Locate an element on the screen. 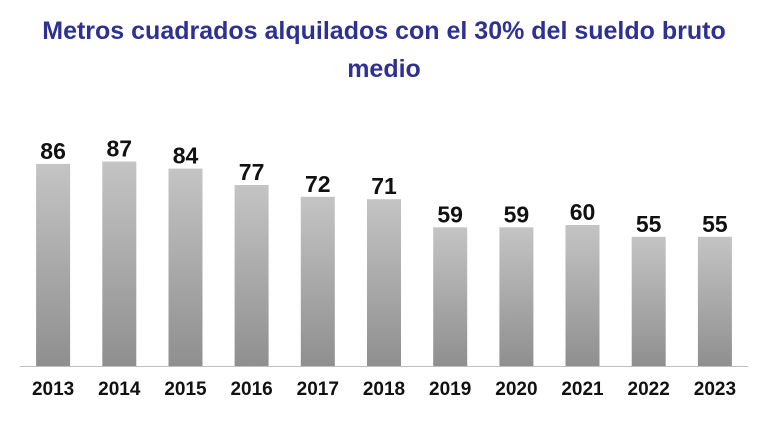  chart-title-line-2: medio is located at coordinates (384, 69).